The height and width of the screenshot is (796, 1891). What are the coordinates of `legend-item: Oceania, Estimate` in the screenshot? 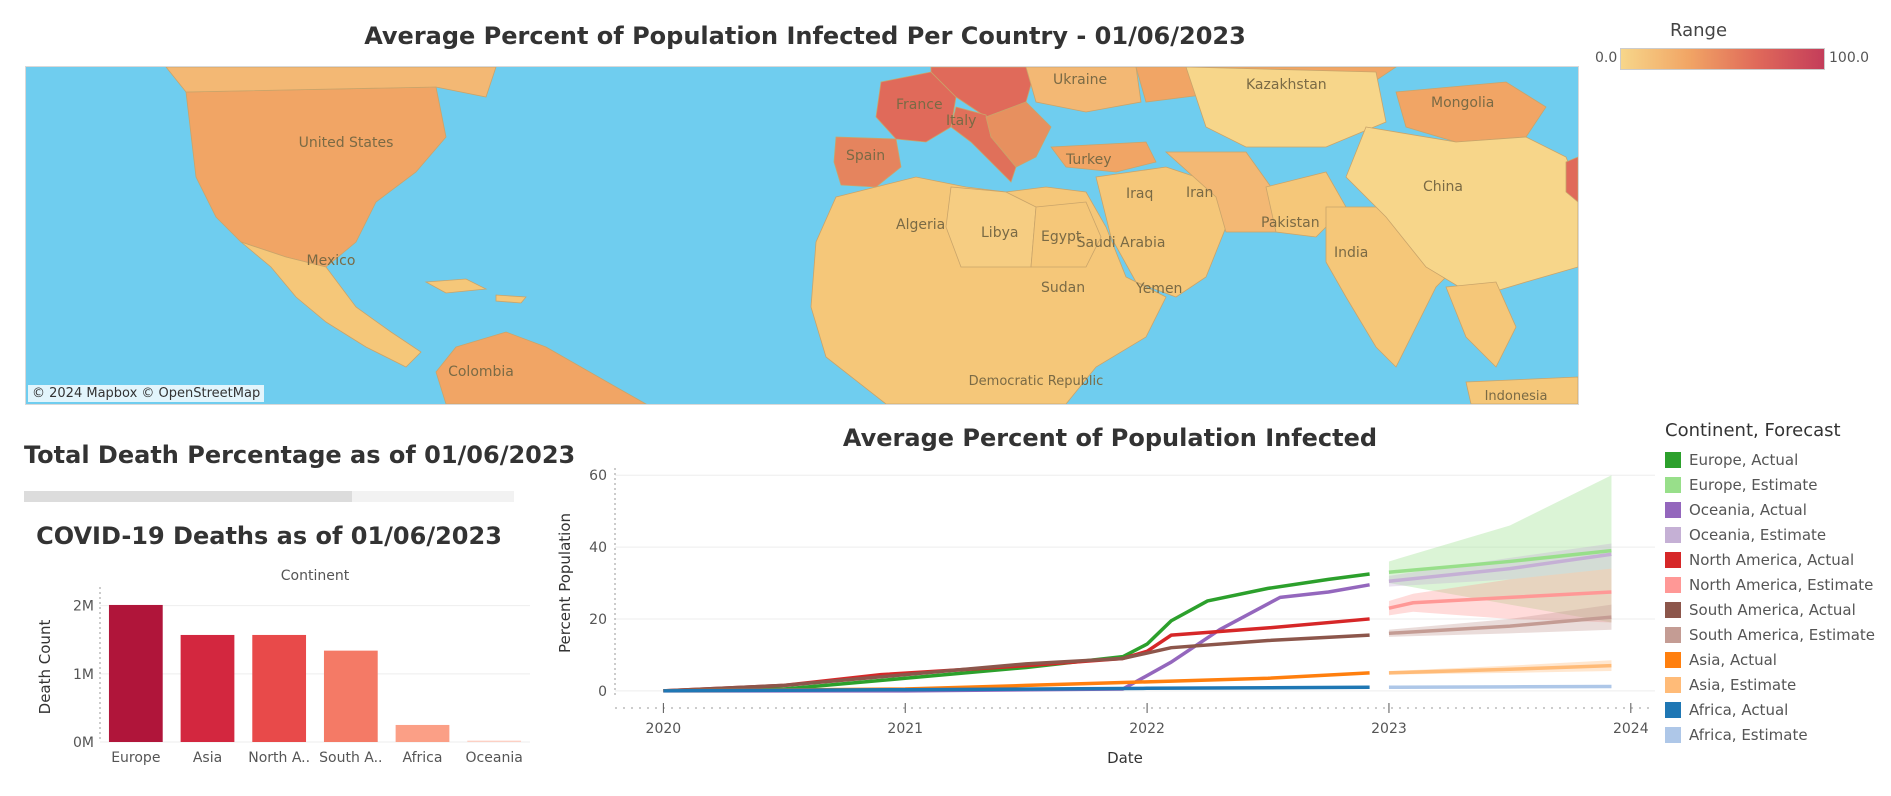 It's located at (1778, 534).